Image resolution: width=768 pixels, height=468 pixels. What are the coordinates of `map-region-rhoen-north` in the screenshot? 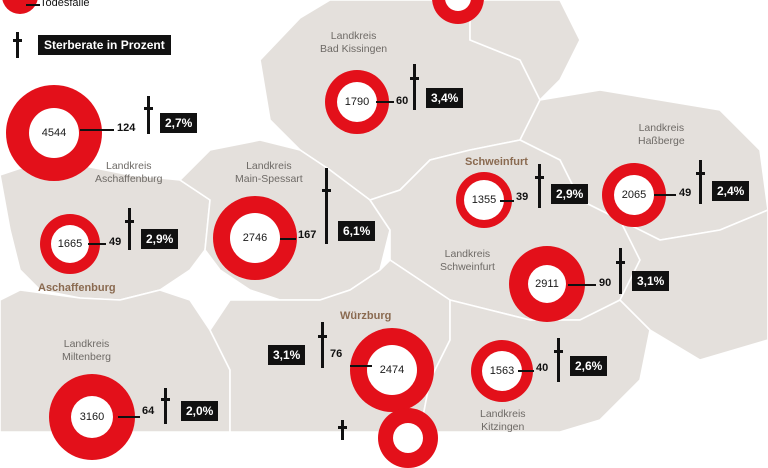 It's located at (525, 51).